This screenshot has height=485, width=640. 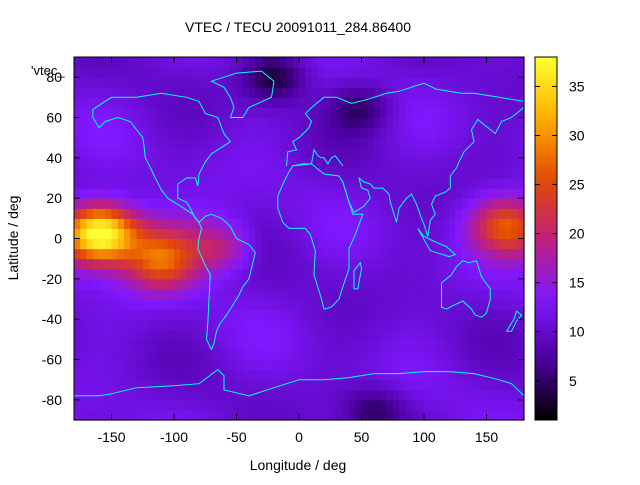 What do you see at coordinates (577, 135) in the screenshot?
I see `colorbar-tick-label: 30` at bounding box center [577, 135].